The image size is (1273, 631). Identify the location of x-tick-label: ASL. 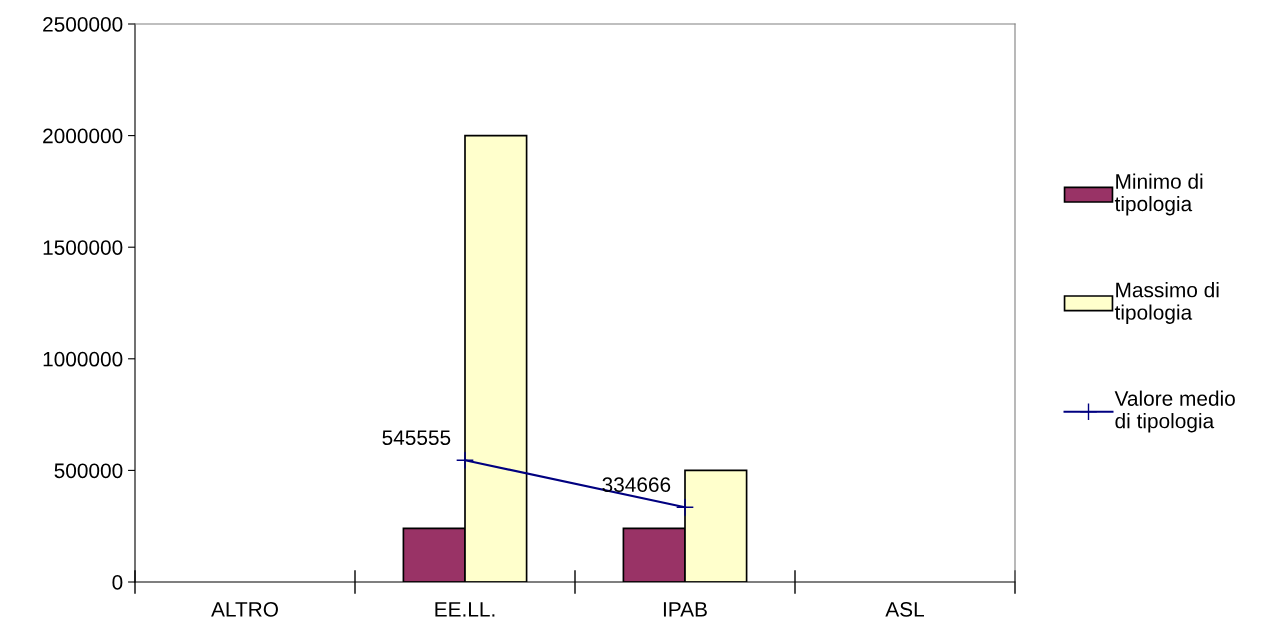
(904, 609).